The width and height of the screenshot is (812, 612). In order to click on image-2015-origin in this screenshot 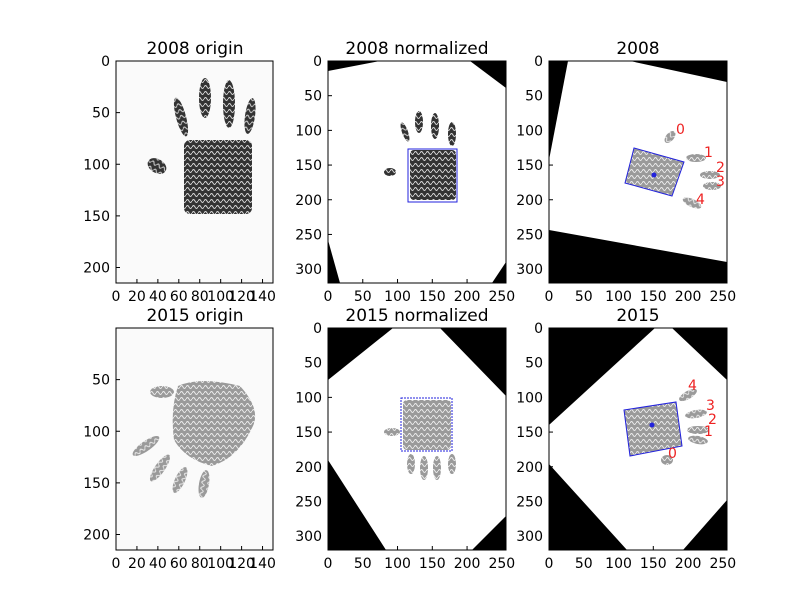, I will do `click(194, 439)`.